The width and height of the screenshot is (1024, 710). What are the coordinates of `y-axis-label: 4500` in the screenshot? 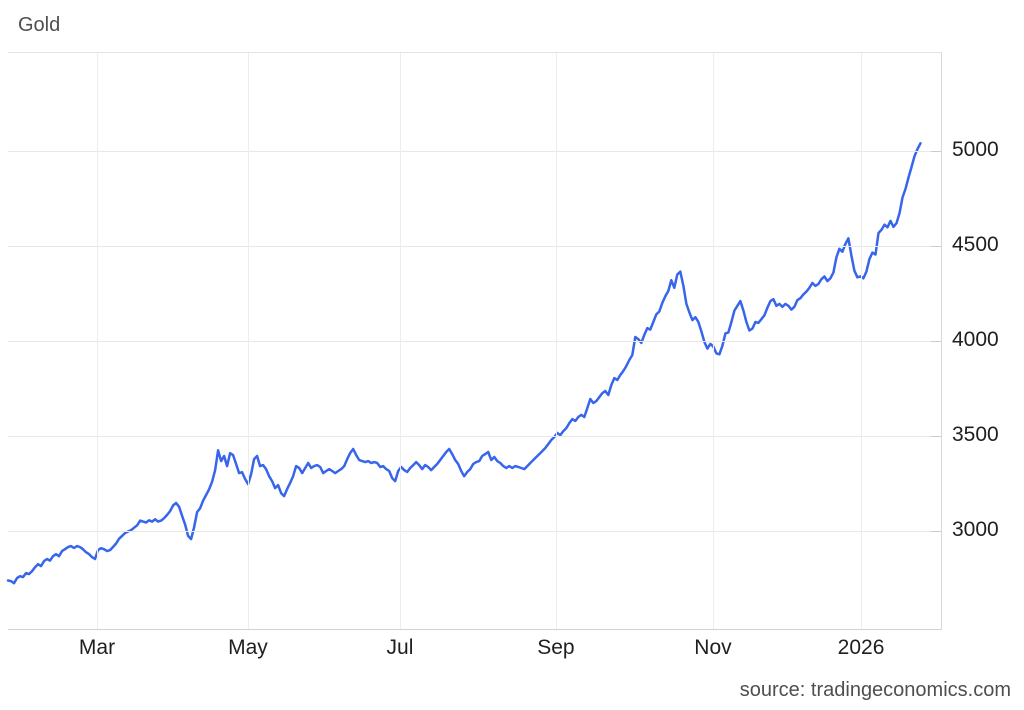 It's located at (975, 244).